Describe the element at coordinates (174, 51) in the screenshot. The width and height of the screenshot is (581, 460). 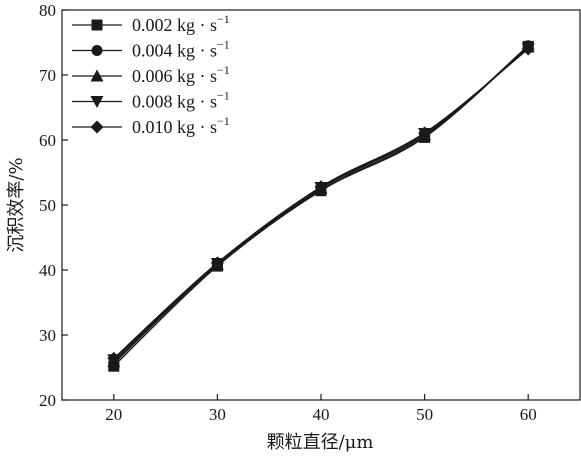
I see `legend-label-text: 0.004 kg · s` at that location.